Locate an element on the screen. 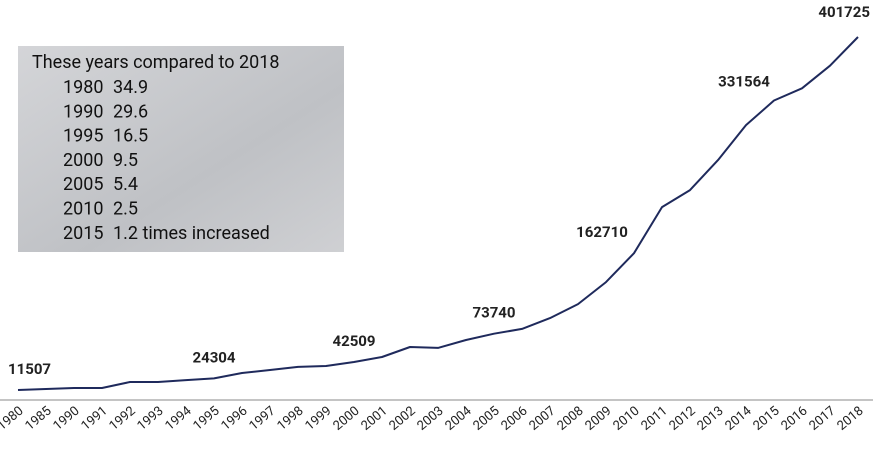 The image size is (873, 451). x-tick-label: 2002 is located at coordinates (403, 419).